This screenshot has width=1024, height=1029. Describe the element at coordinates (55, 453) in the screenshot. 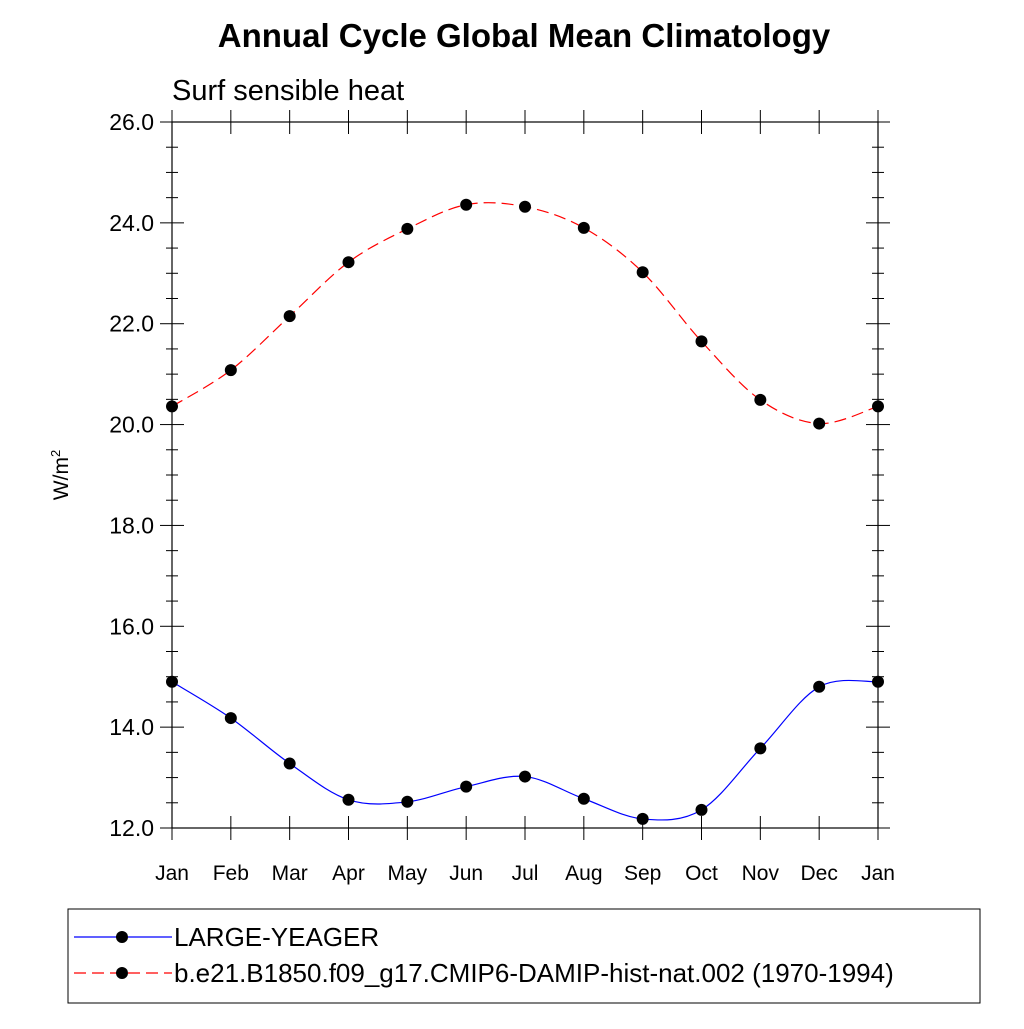

I see `y-axis-label-superscript: 2` at that location.